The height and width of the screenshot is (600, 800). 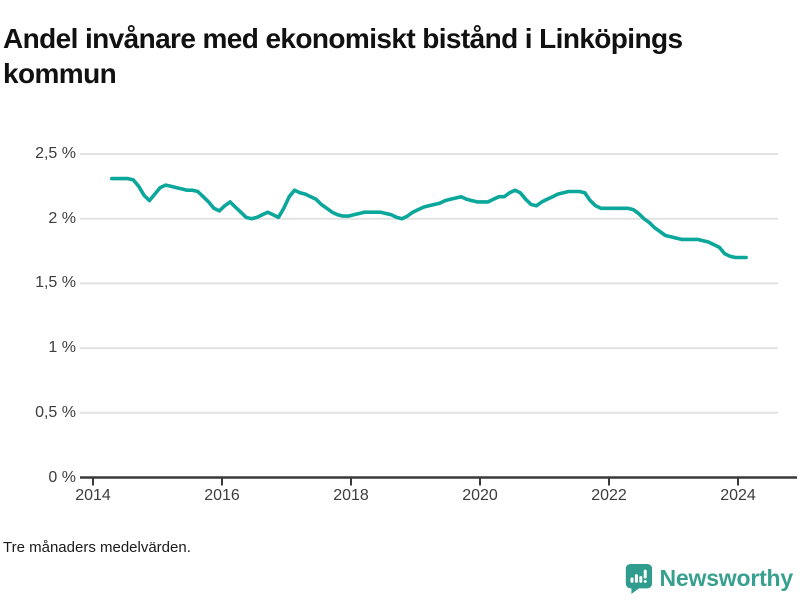 I want to click on y-axis-tick-label: 2 %, so click(x=62, y=218).